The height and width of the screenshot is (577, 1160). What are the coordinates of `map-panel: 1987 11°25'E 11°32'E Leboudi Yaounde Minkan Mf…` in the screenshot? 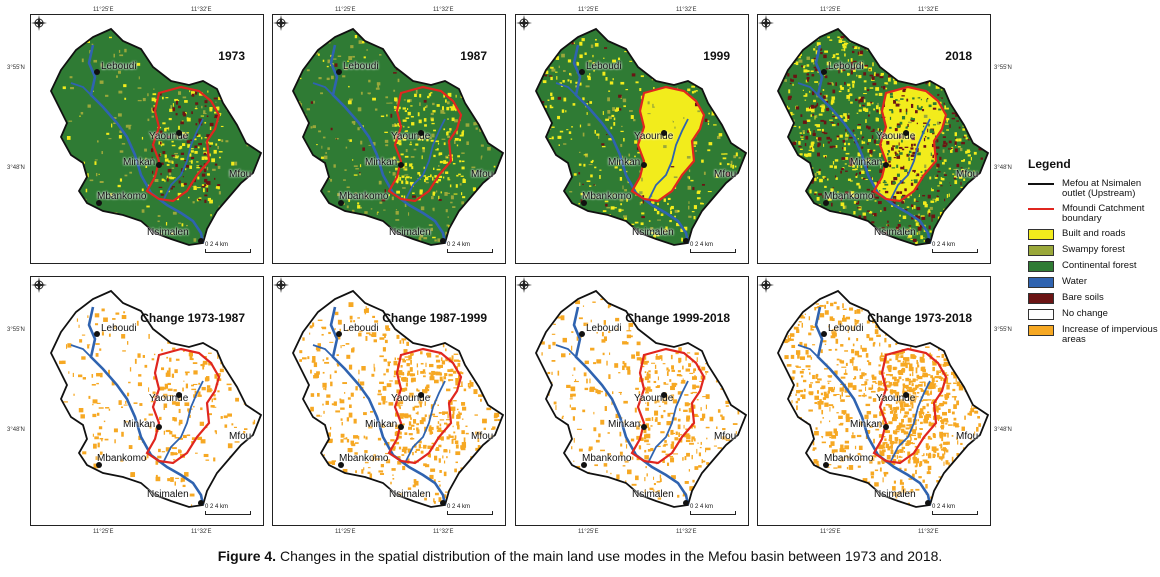 It's located at (389, 135).